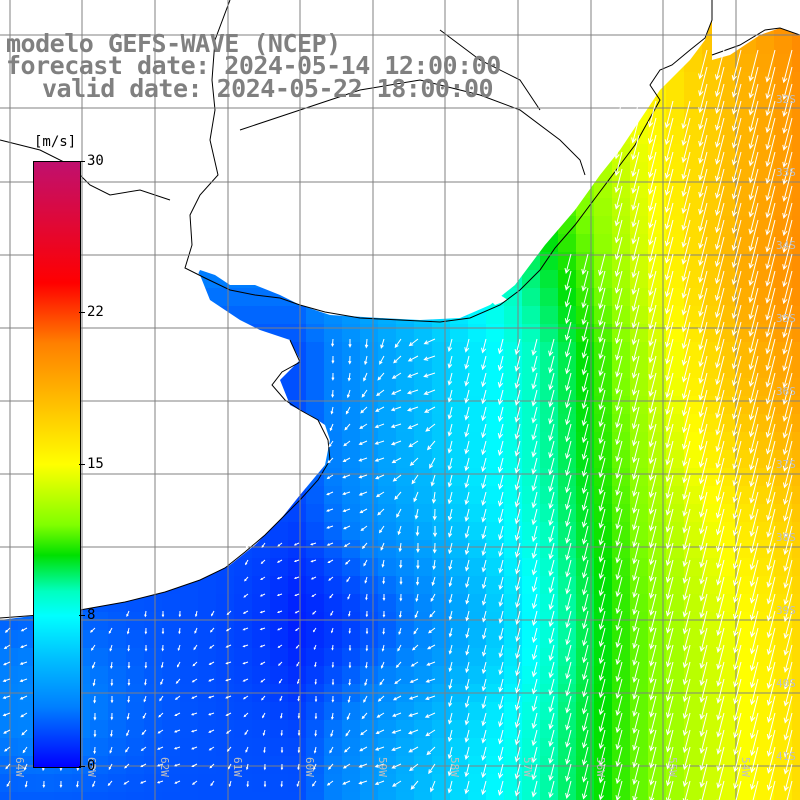 Image resolution: width=800 pixels, height=800 pixels. Describe the element at coordinates (756, 30) in the screenshot. I see `land-area` at that location.